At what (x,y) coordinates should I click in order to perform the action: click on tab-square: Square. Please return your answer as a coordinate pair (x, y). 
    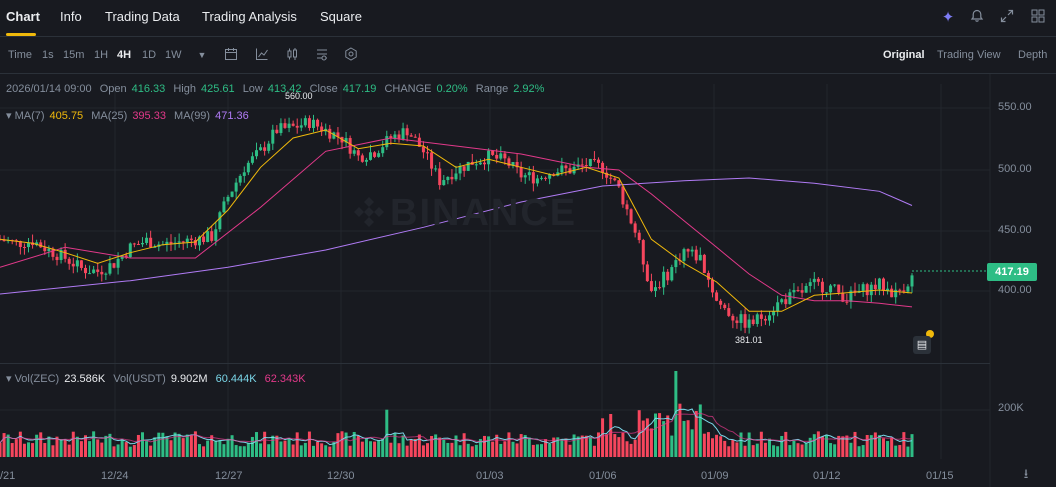
    Looking at the image, I should click on (341, 16).